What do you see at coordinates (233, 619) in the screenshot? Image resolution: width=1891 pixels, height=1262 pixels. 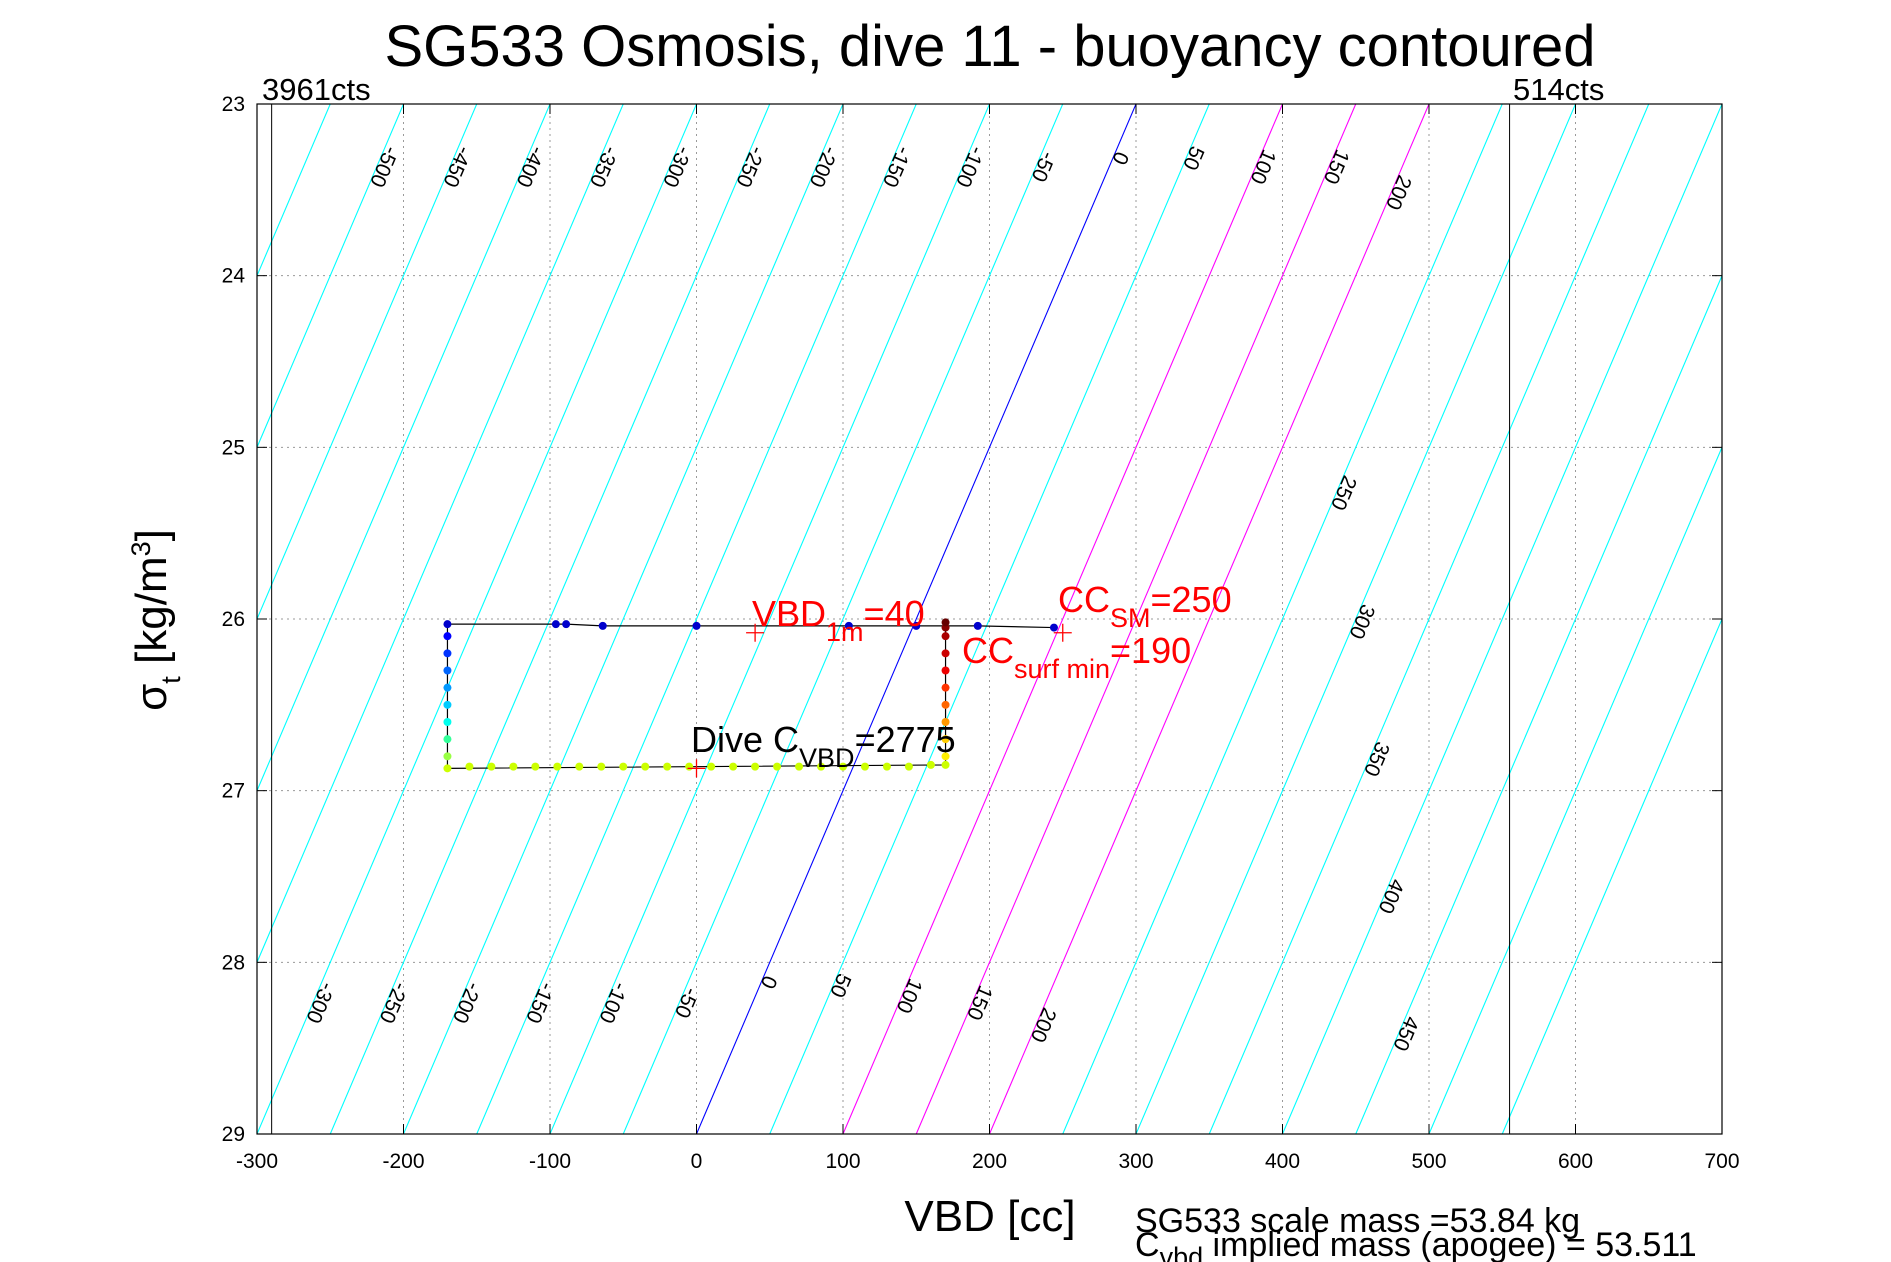 I see `y-tick-label: 26` at bounding box center [233, 619].